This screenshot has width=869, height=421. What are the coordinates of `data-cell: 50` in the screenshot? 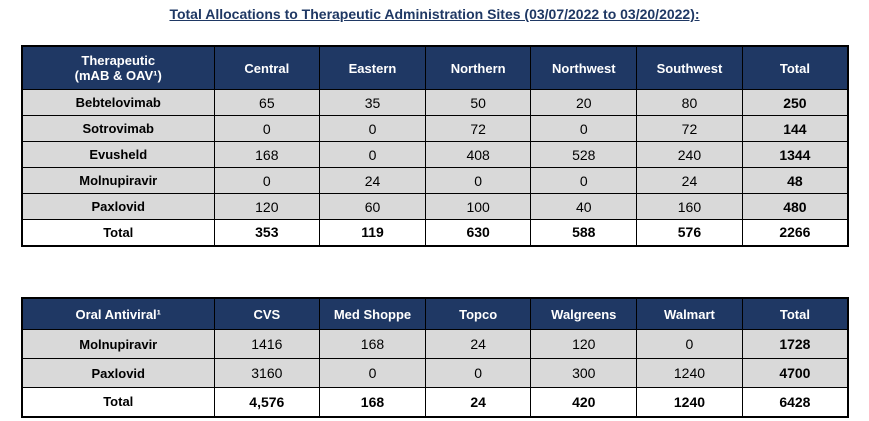 It's located at (478, 102).